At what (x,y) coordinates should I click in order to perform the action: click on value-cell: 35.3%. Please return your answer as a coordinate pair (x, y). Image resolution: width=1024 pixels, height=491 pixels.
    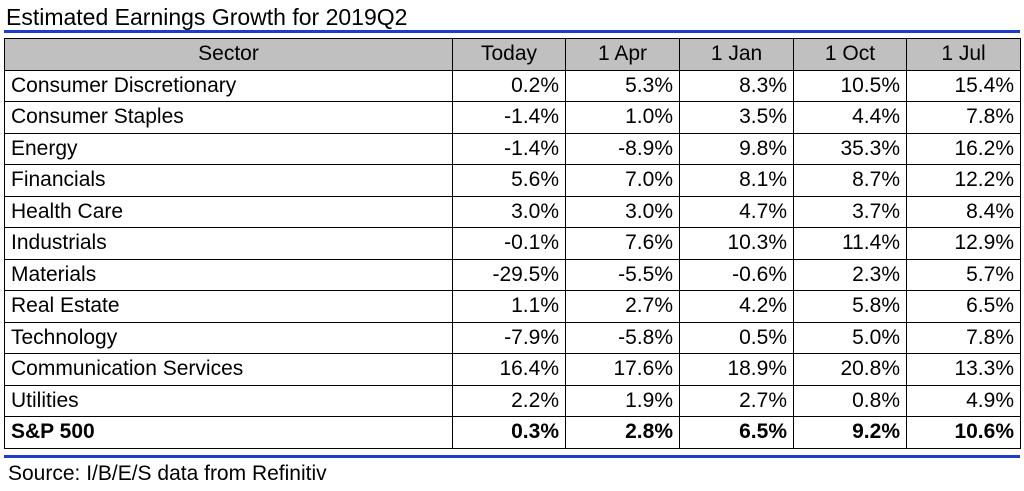
    Looking at the image, I should click on (850, 148).